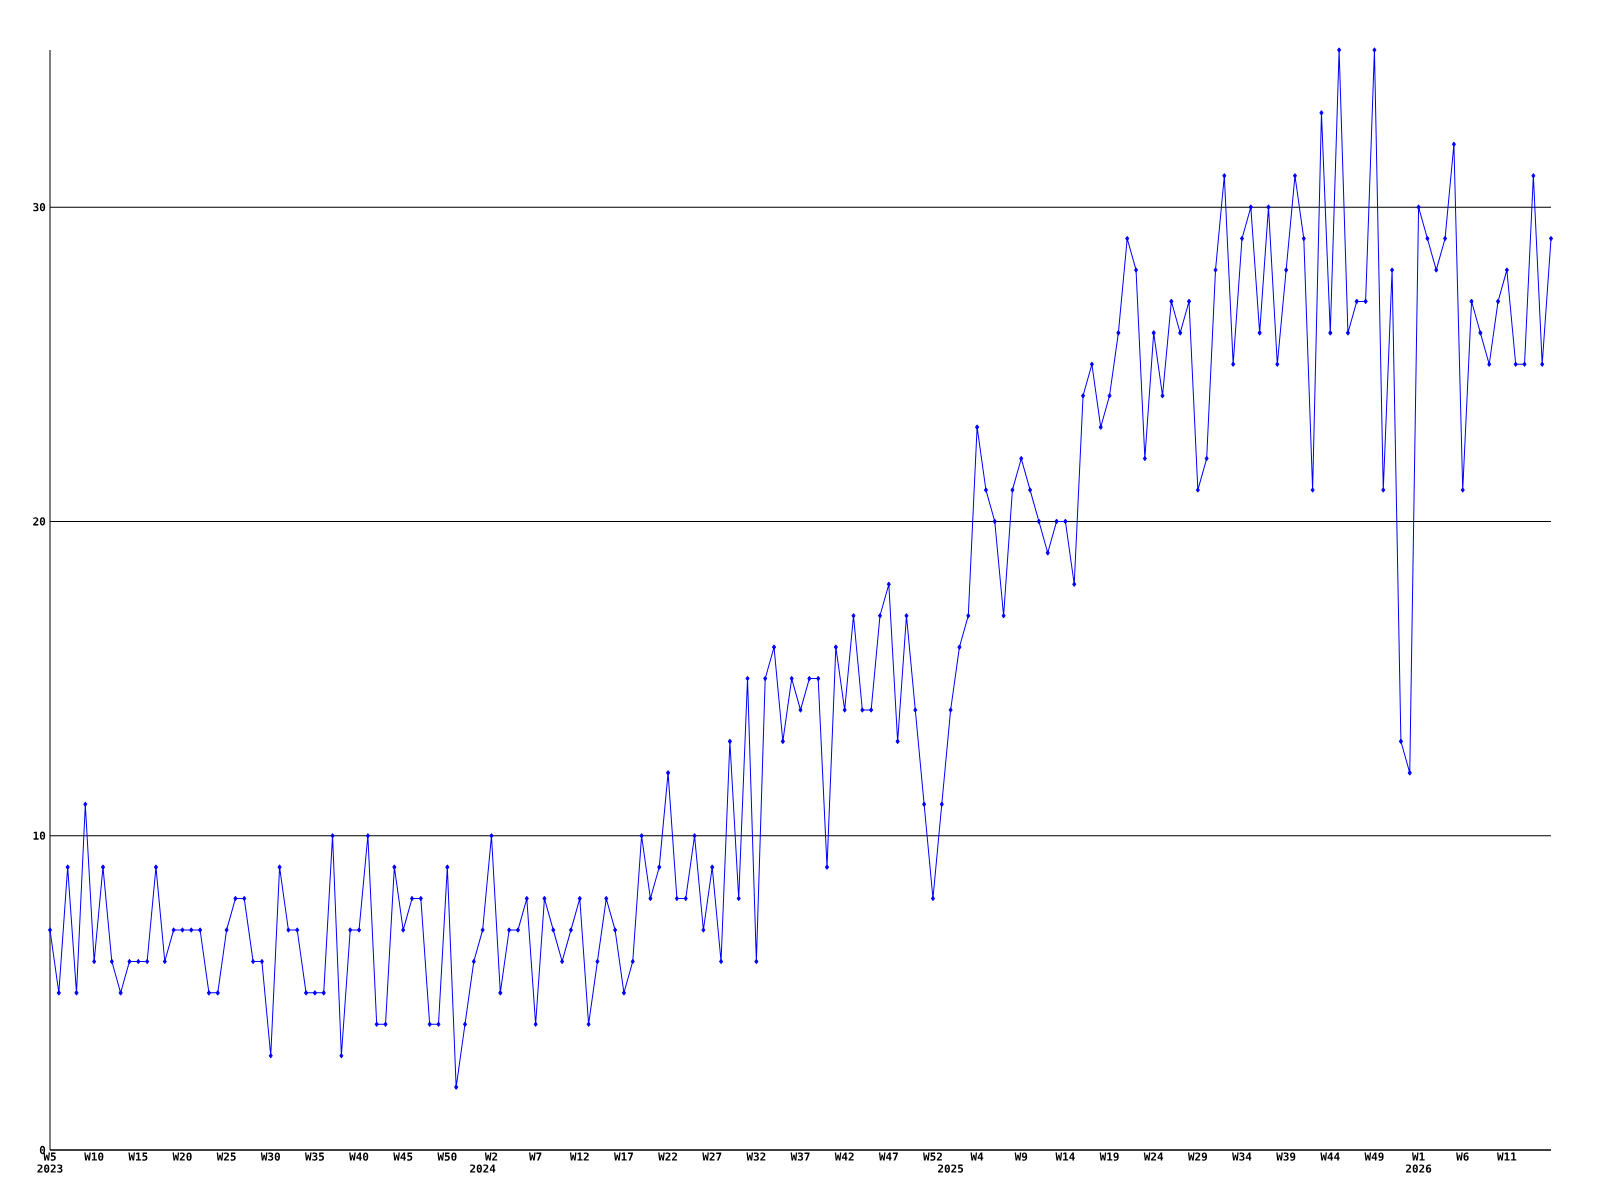 This screenshot has height=1200, width=1600. What do you see at coordinates (39, 207) in the screenshot?
I see `y-tick-label: 30` at bounding box center [39, 207].